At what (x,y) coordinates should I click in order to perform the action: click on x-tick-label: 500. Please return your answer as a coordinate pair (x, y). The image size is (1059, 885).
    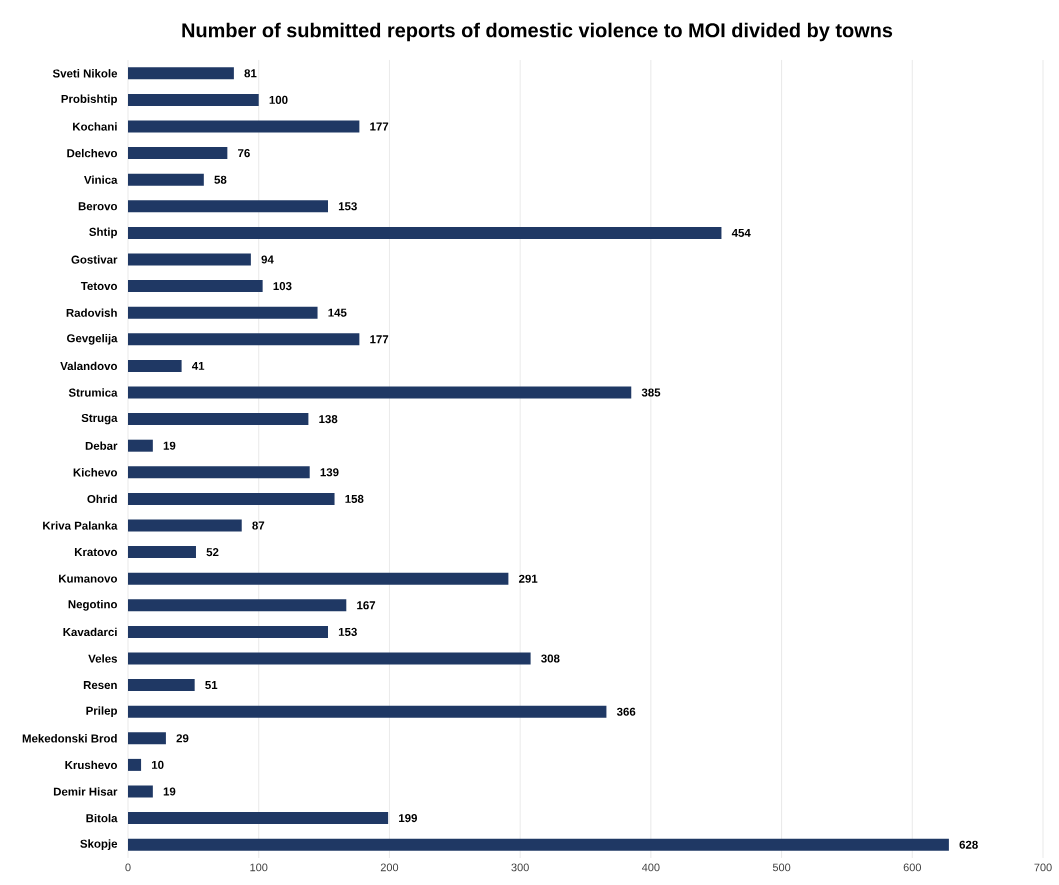
    Looking at the image, I should click on (781, 867).